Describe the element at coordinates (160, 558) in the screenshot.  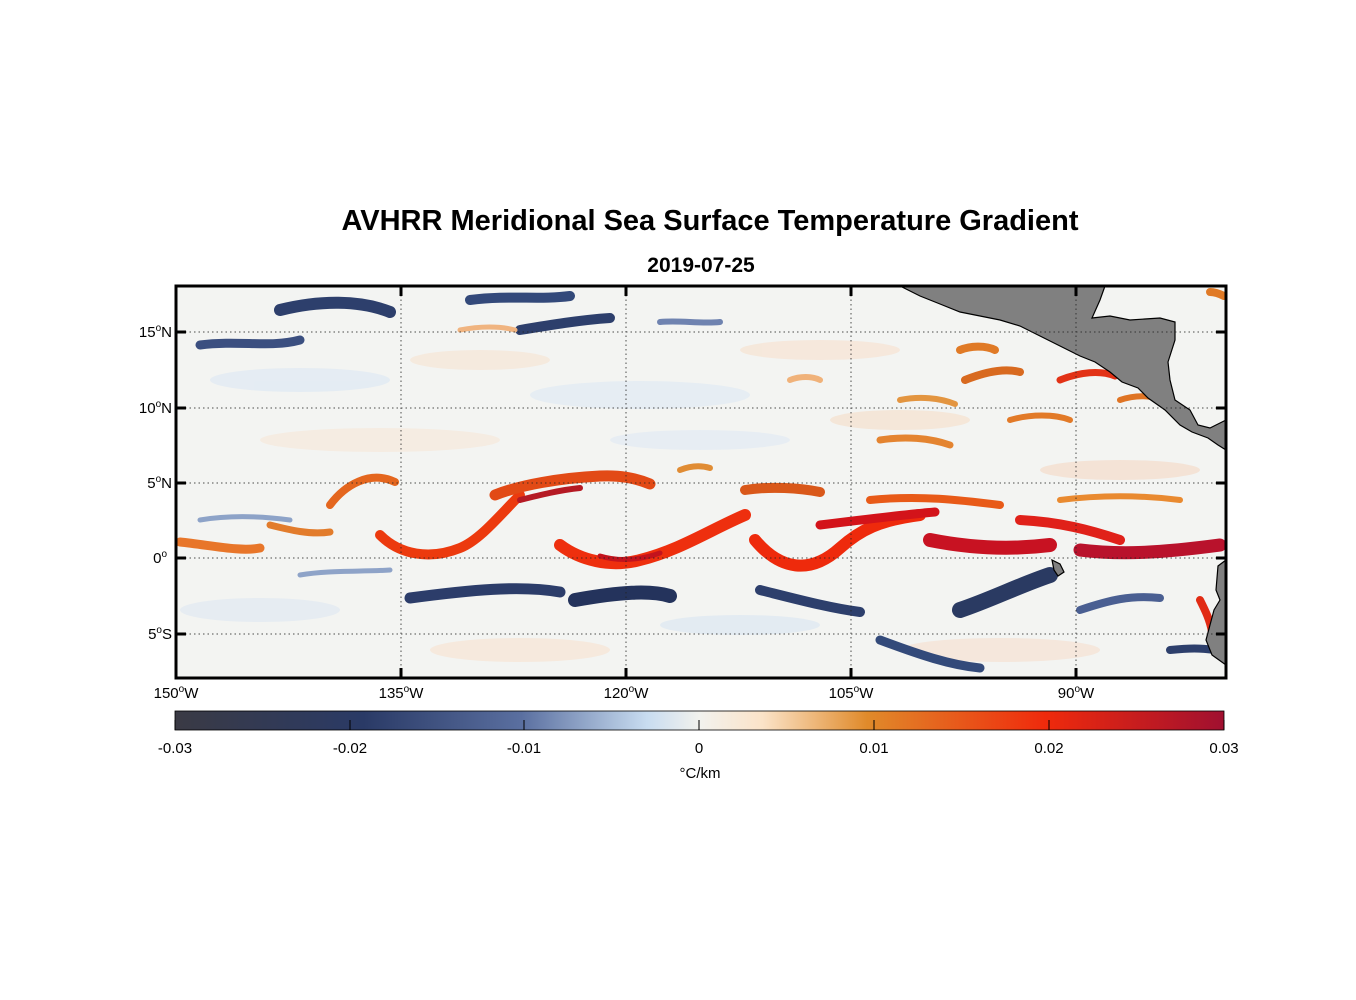
I see `lat-label-0: 0o` at that location.